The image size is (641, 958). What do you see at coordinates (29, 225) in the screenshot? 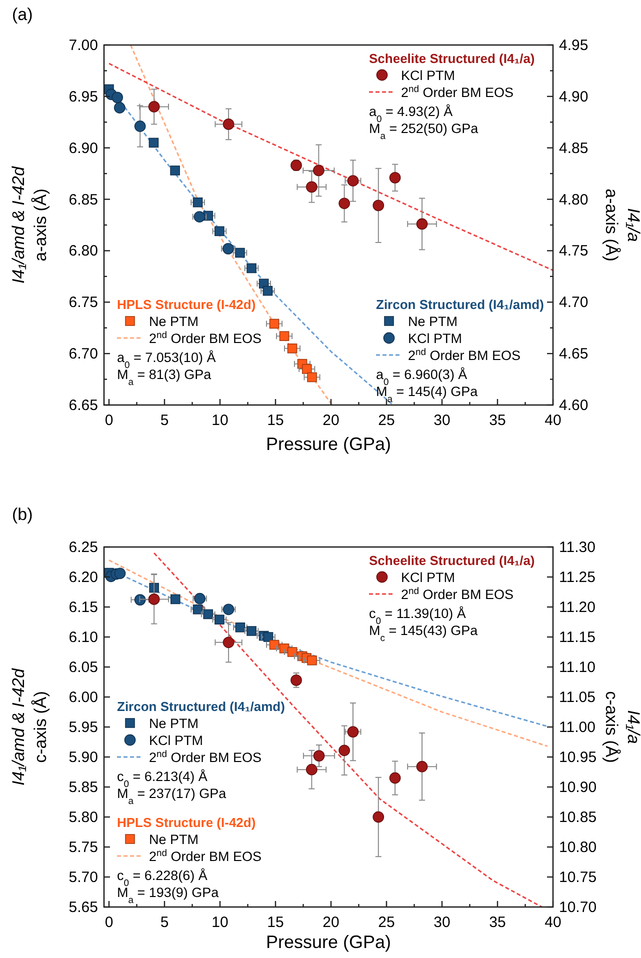
I see `y-axis-title: I4₁/amd & I-42d a-axis (Å)` at bounding box center [29, 225].